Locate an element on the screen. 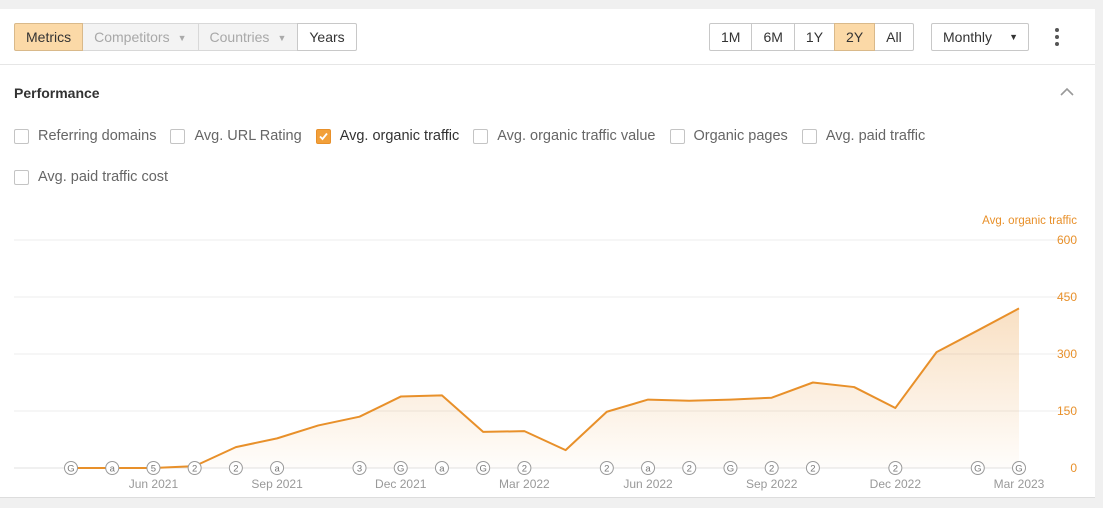 This screenshot has width=1103, height=508. tab-label: Years is located at coordinates (327, 37).